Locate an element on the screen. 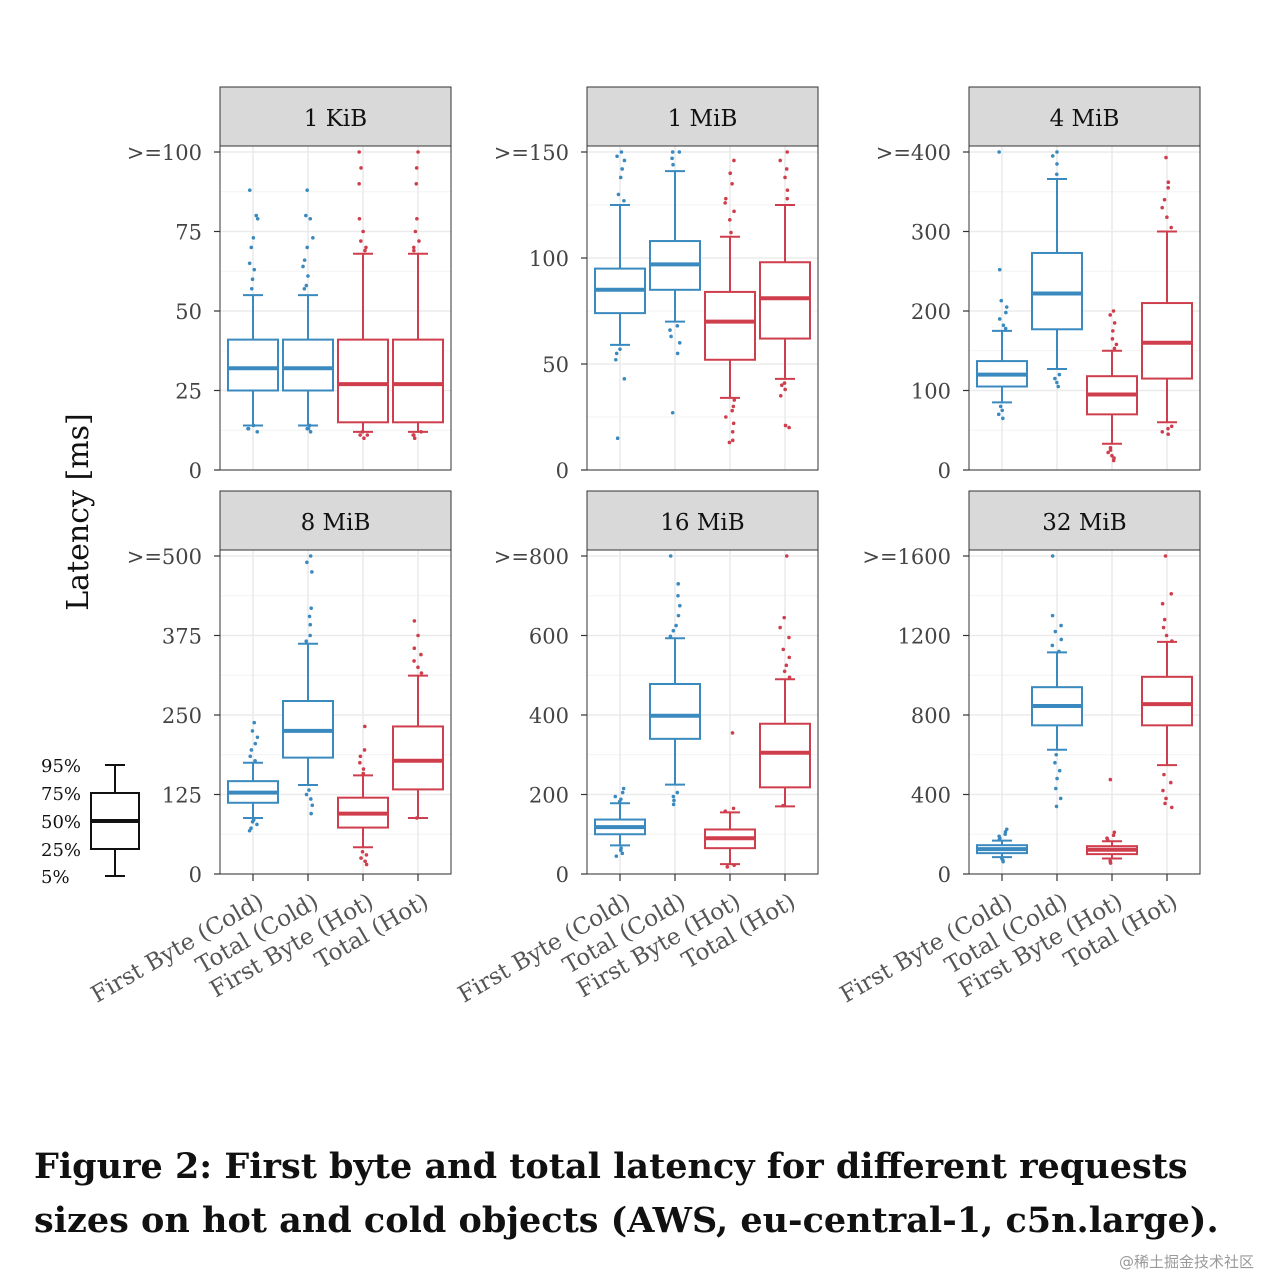  legend-label: 5% is located at coordinates (55, 877).